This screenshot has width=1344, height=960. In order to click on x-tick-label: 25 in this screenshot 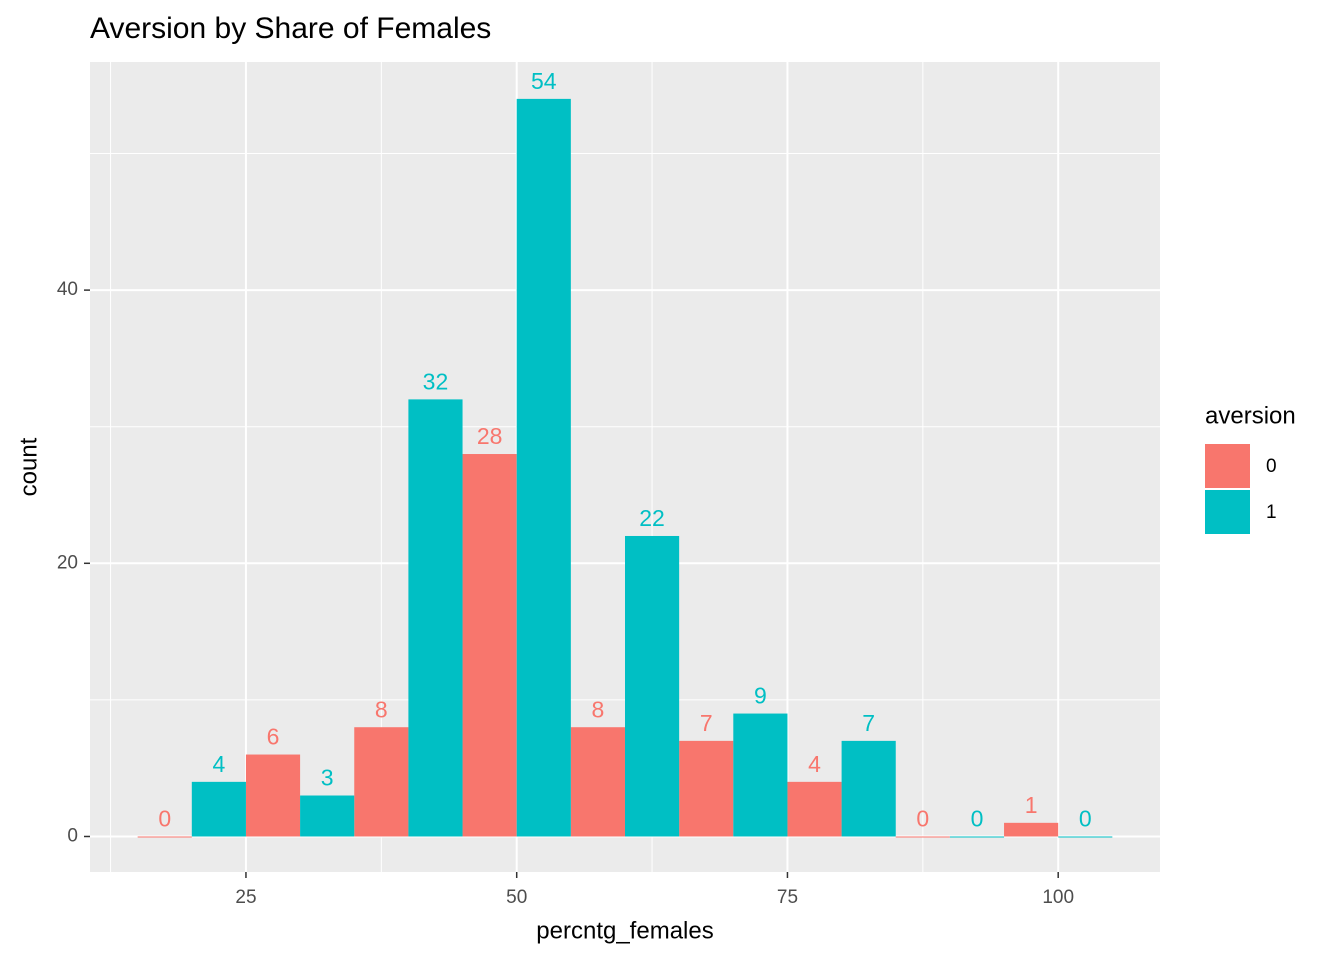, I will do `click(245, 897)`.